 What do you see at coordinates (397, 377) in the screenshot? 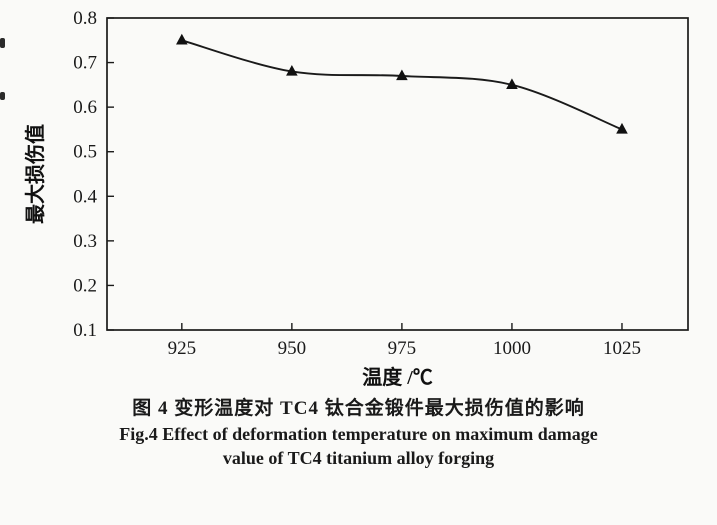
I see `x-axis-label: 温度 /℃` at bounding box center [397, 377].